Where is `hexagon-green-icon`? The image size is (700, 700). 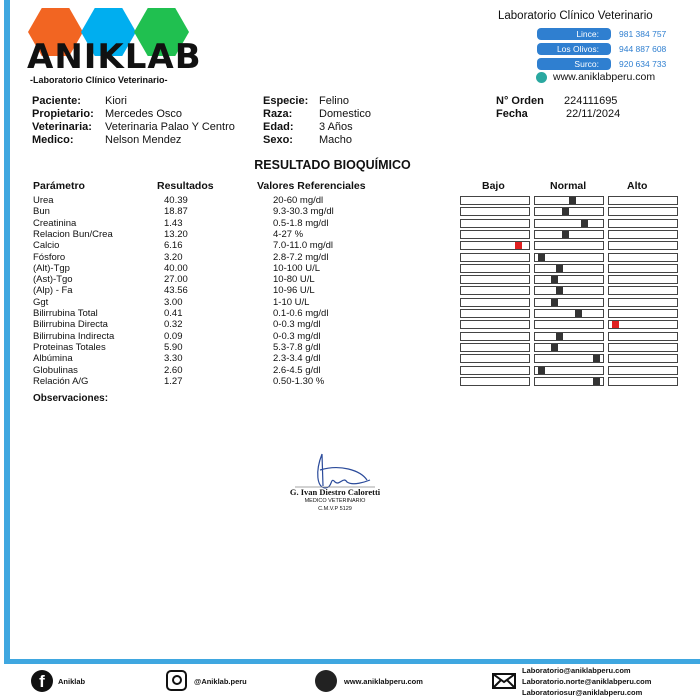 hexagon-green-icon is located at coordinates (161, 32).